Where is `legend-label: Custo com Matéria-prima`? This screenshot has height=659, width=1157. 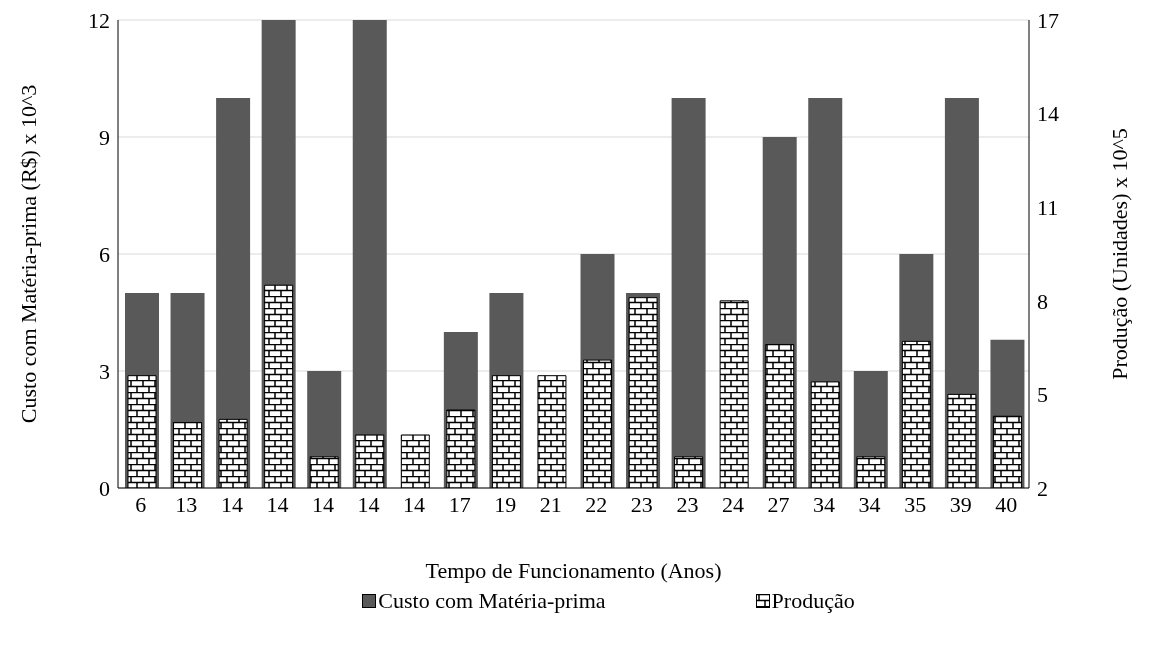 legend-label: Custo com Matéria-prima is located at coordinates (492, 601).